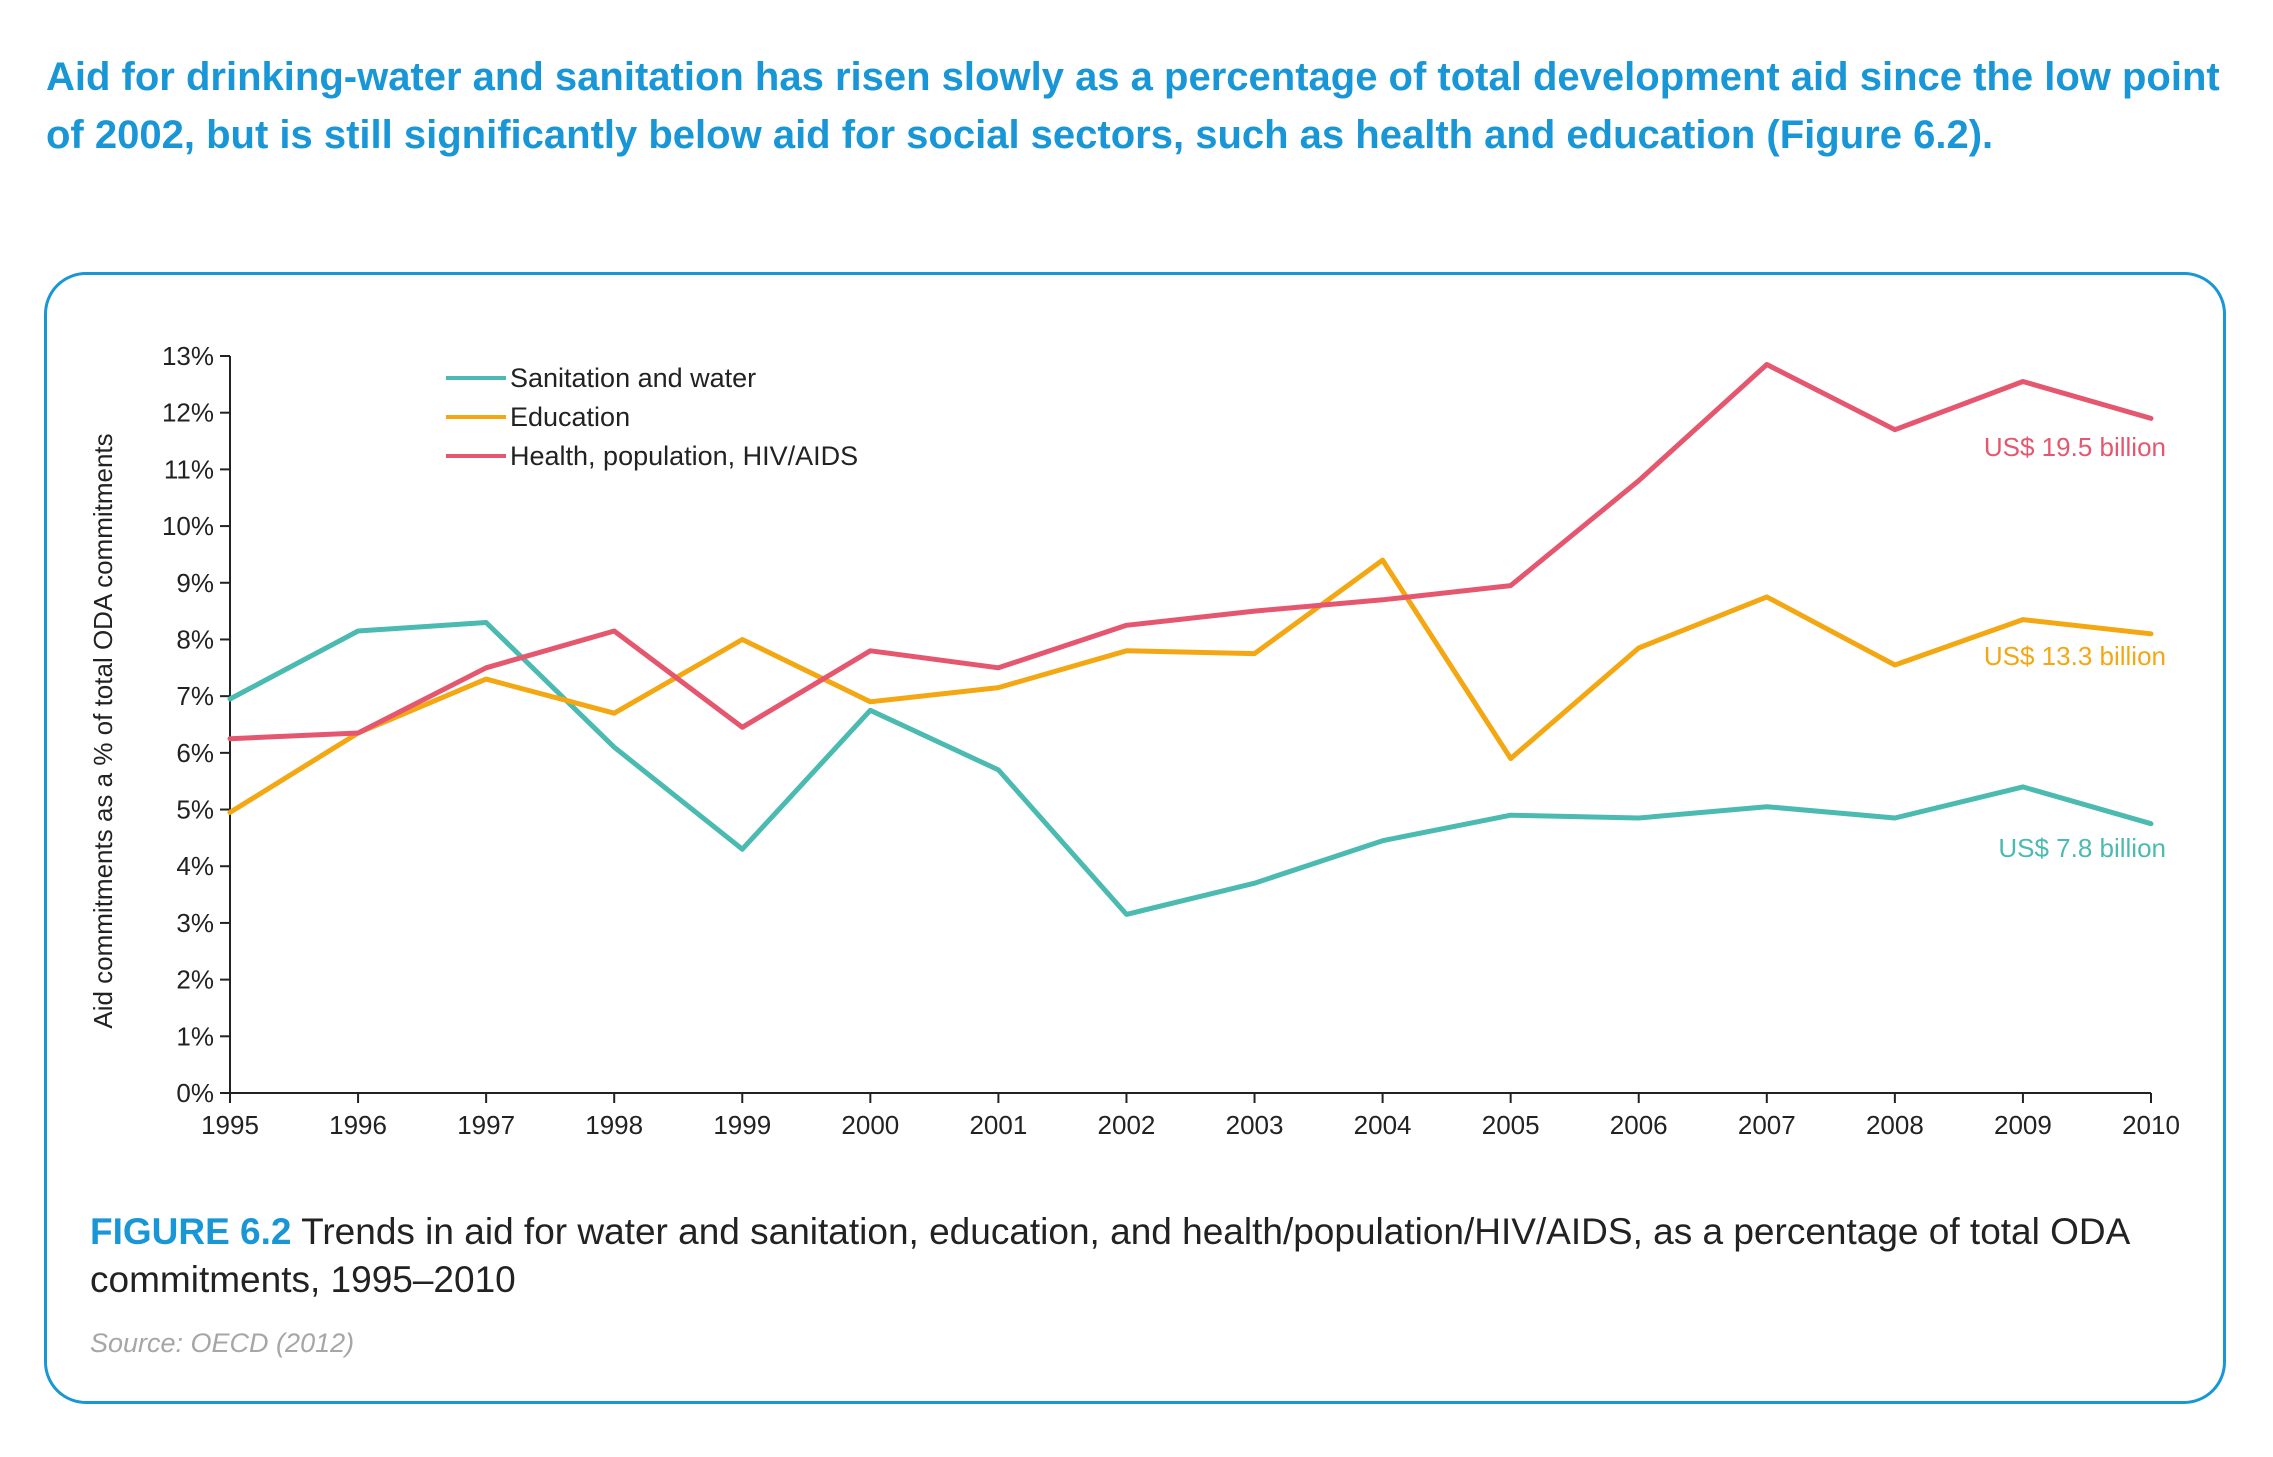 This screenshot has width=2273, height=1457. What do you see at coordinates (195, 696) in the screenshot?
I see `y-tick-label: 7%` at bounding box center [195, 696].